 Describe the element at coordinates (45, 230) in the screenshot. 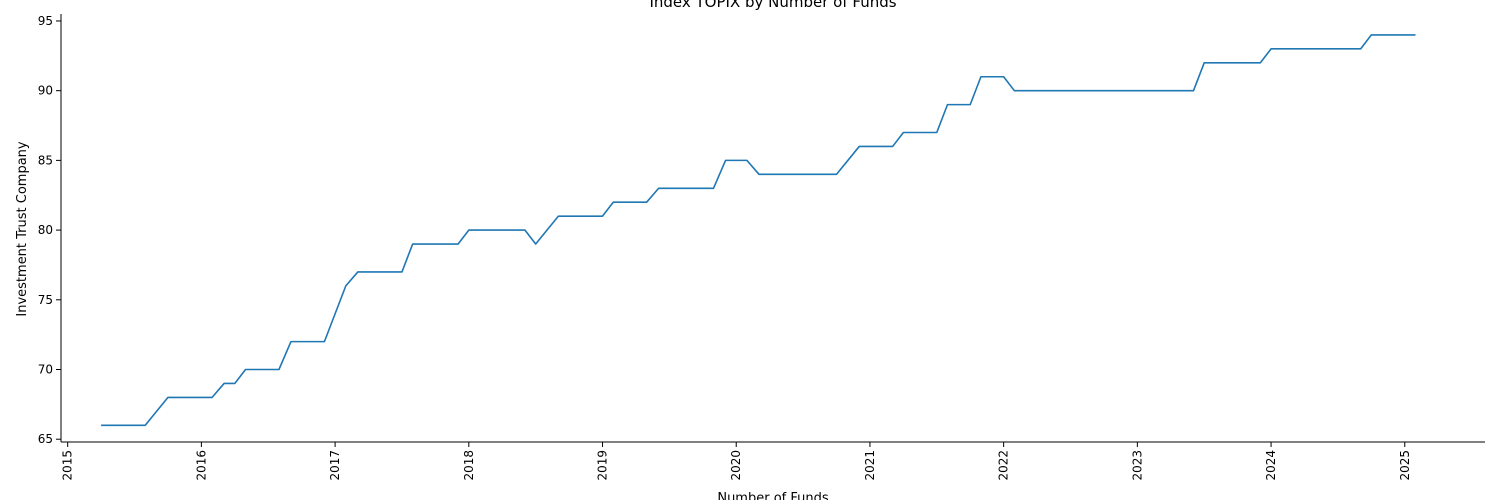

I see `y-tick-label: 80` at that location.